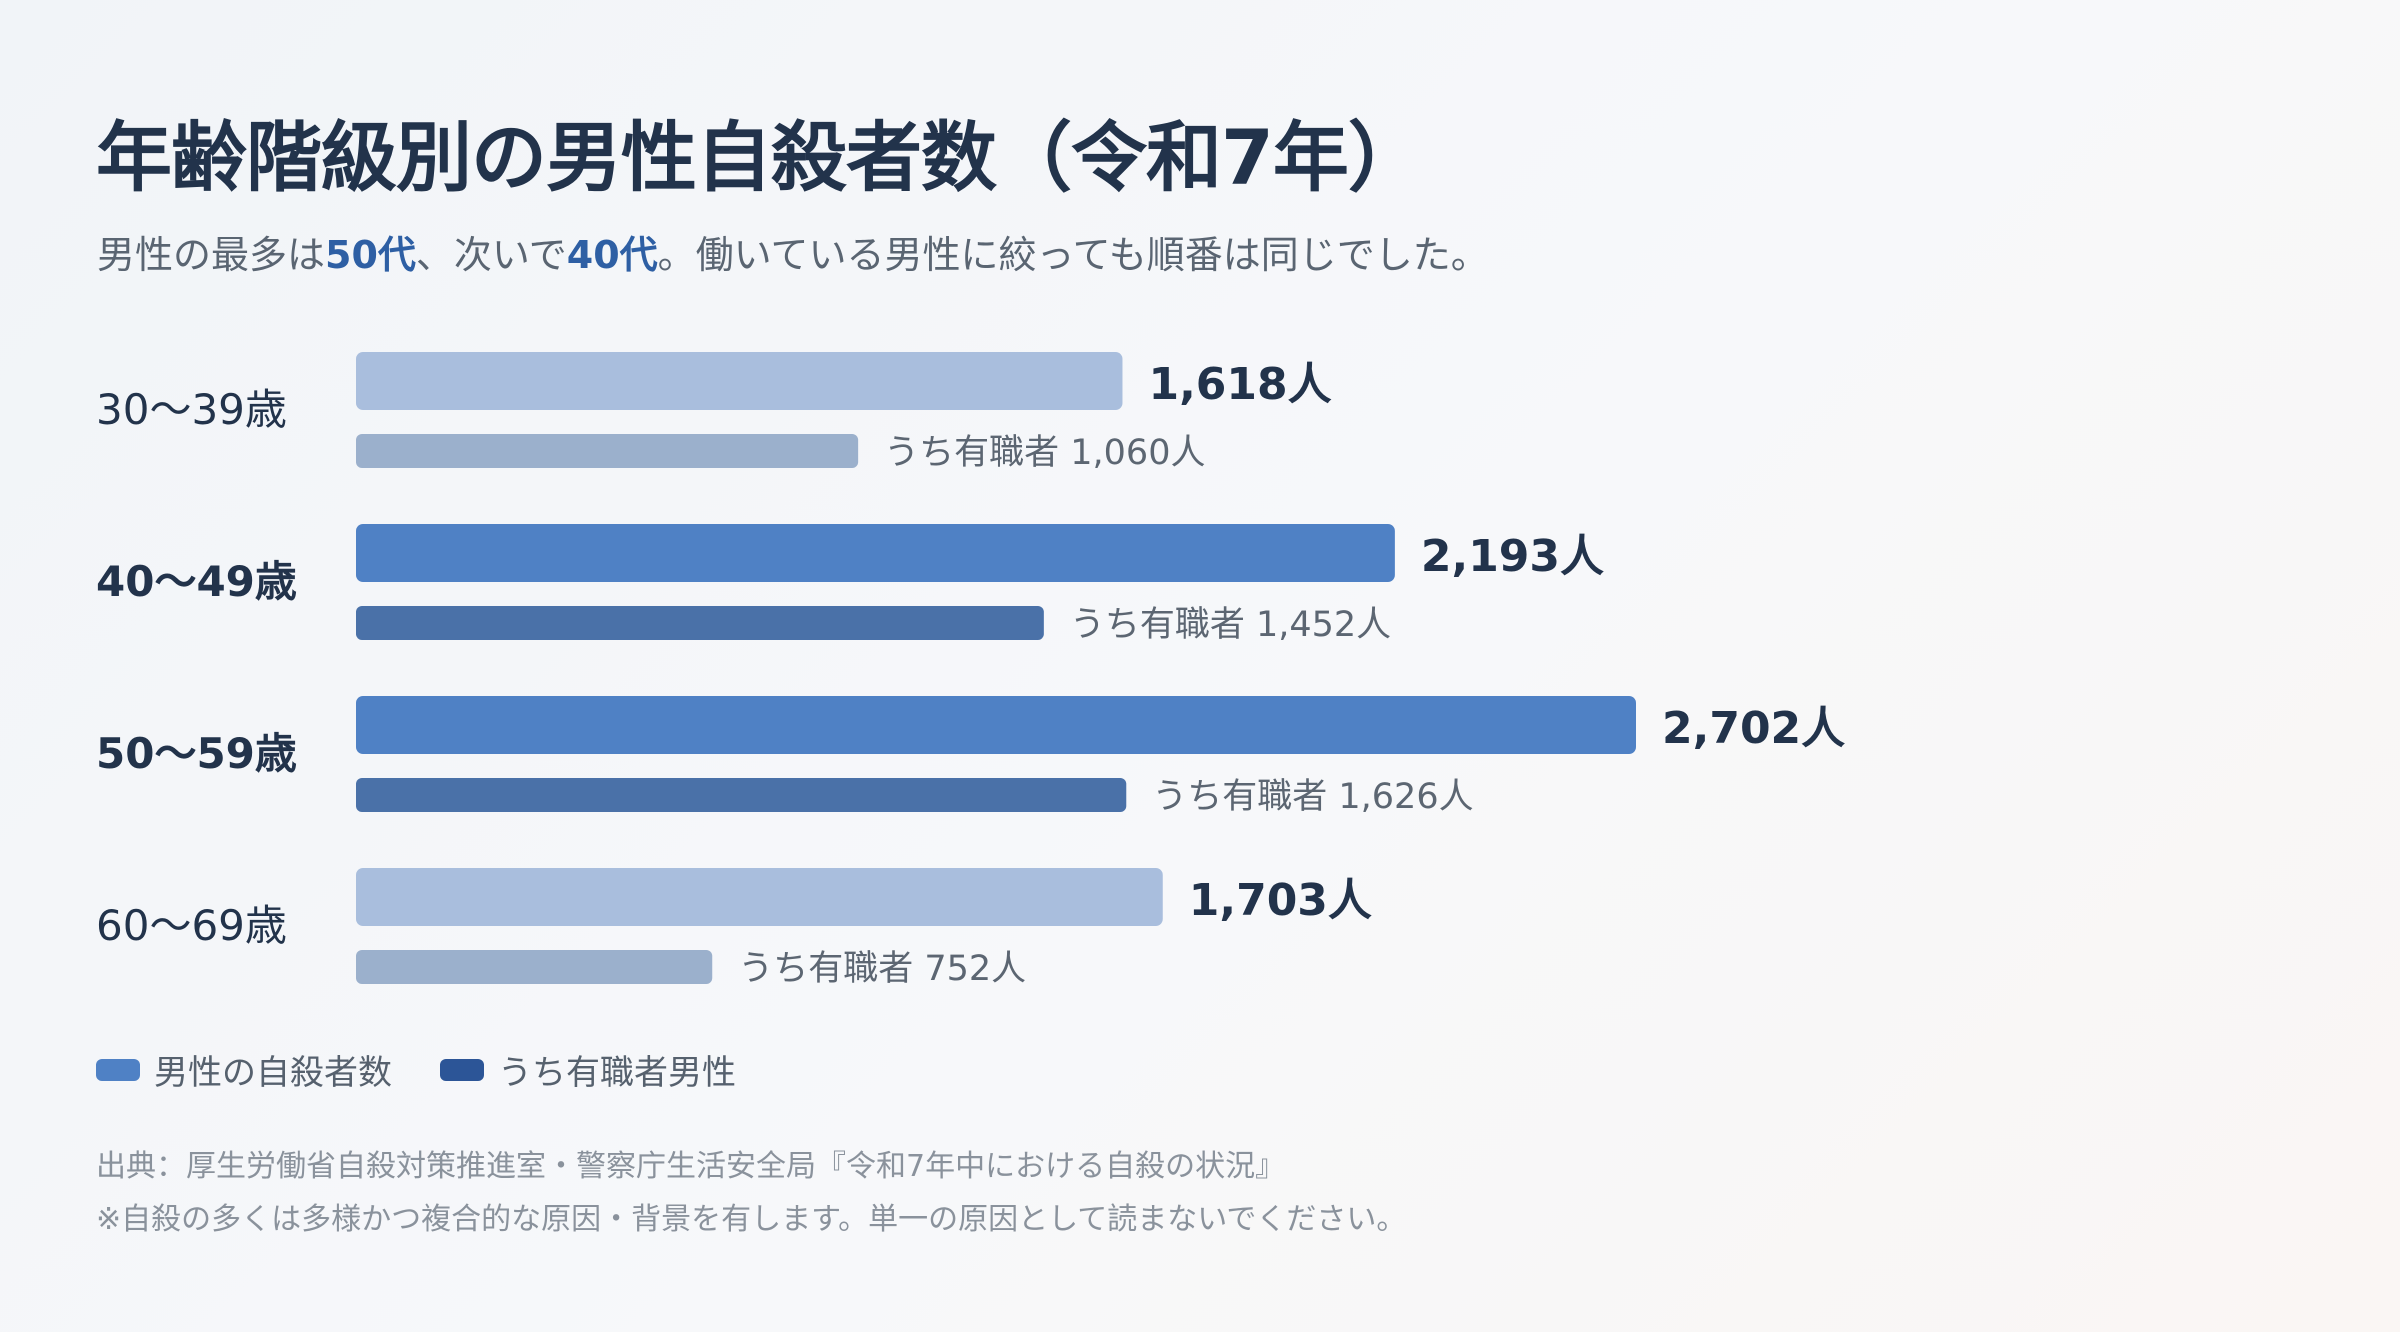  Describe the element at coordinates (700, 623) in the screenshot. I see `bar-employed-age-40s` at that location.